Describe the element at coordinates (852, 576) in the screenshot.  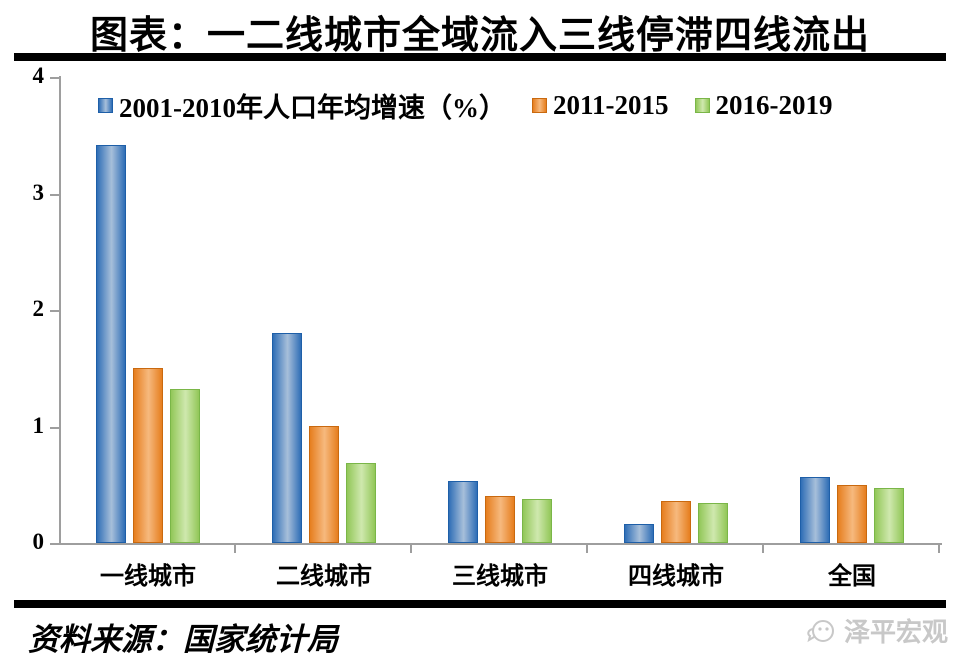
I see `x-category-label: 全国` at that location.